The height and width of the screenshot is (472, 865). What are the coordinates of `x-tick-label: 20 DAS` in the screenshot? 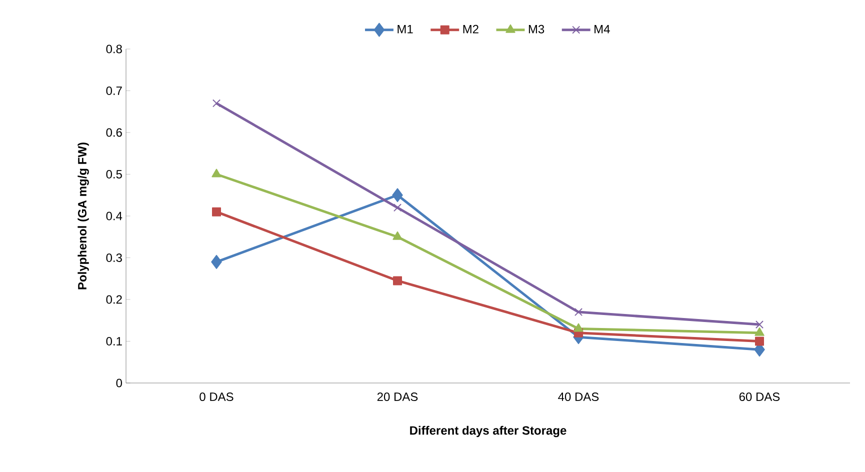 It's located at (397, 397).